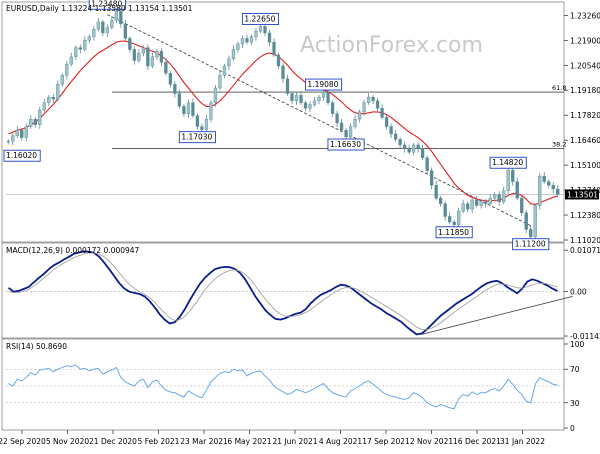 This screenshot has height=454, width=600. What do you see at coordinates (582, 194) in the screenshot?
I see `last-price-box` at bounding box center [582, 194].